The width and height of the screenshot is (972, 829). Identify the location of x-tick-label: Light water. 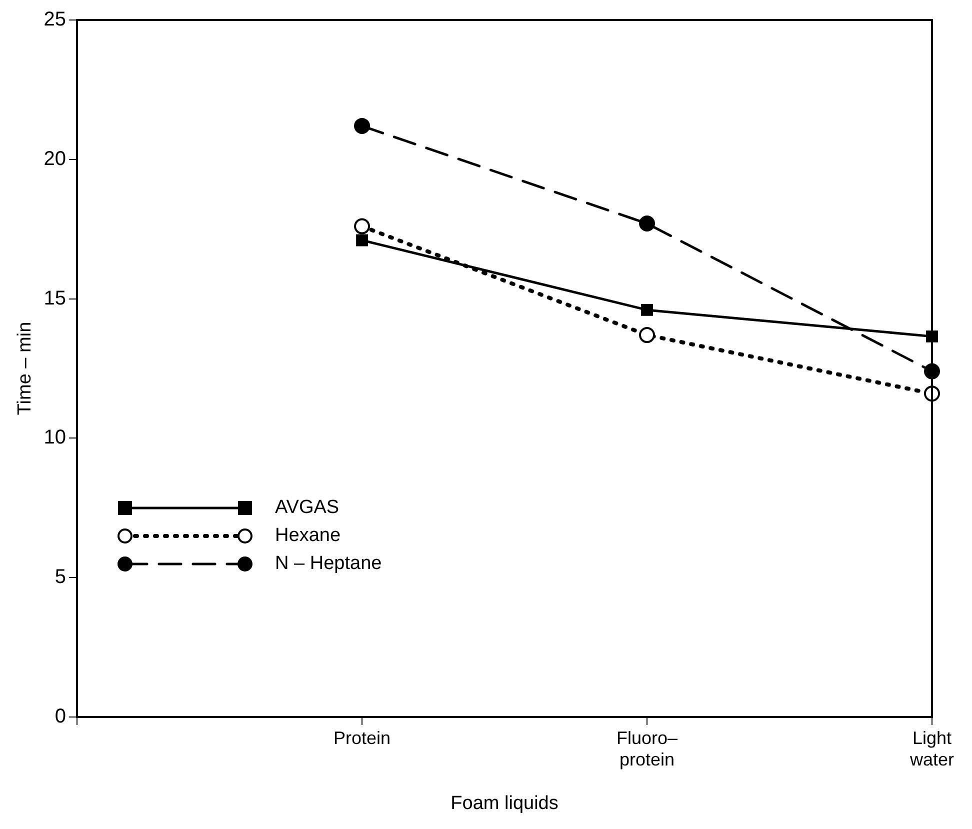
(931, 749).